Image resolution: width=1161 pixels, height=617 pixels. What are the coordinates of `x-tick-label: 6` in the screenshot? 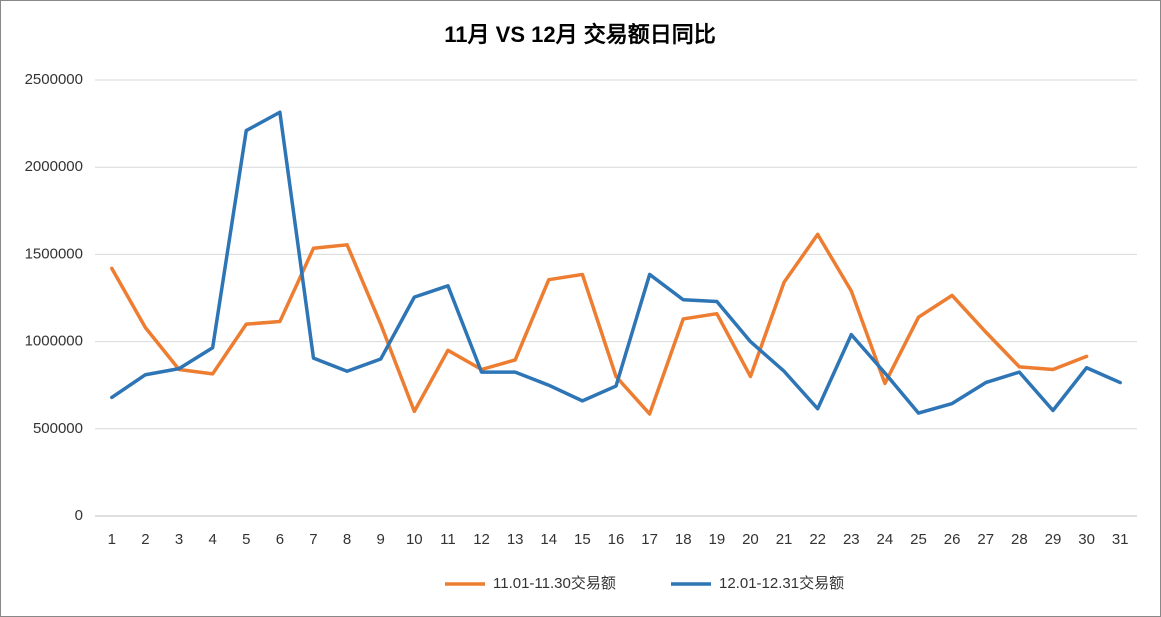 It's located at (280, 539).